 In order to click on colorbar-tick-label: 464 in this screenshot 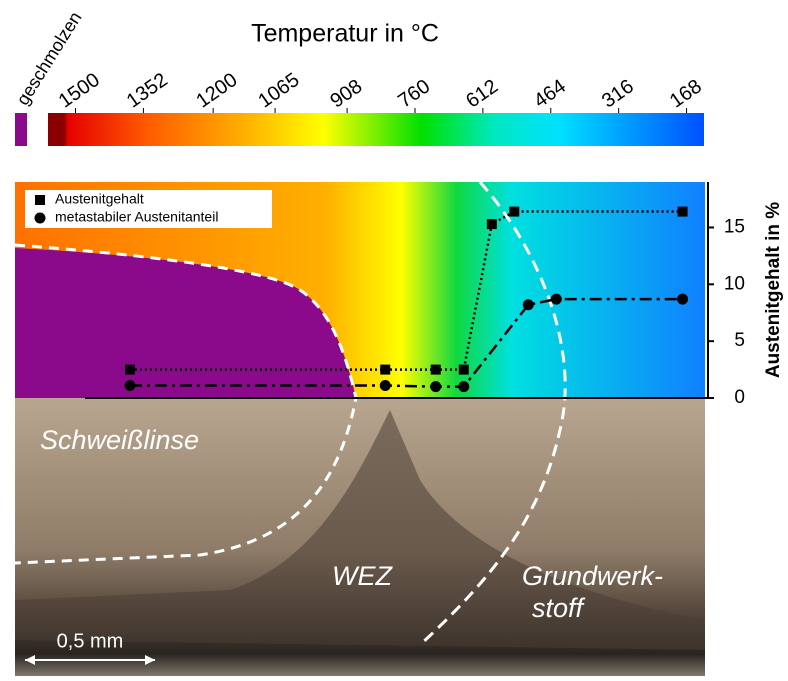, I will do `click(550, 93)`.